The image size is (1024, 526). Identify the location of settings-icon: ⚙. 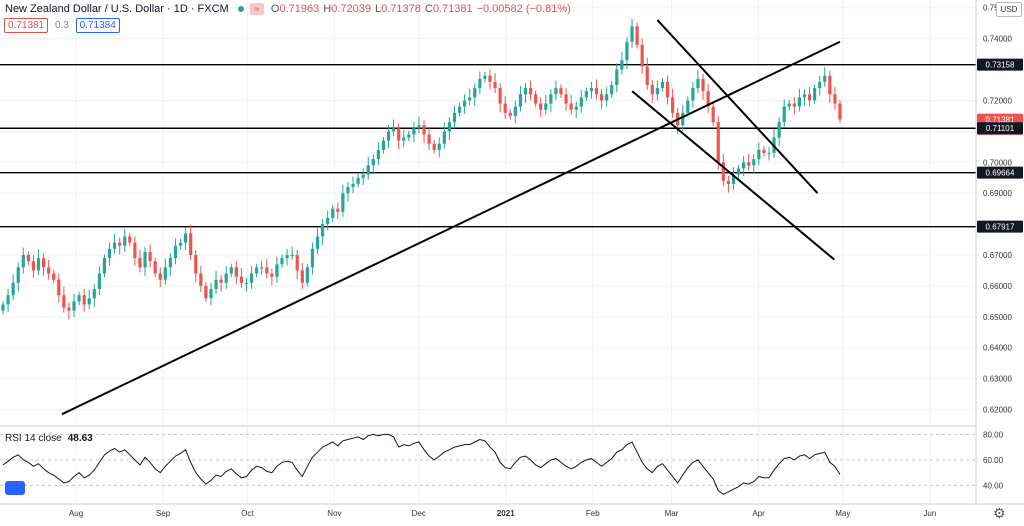
(999, 513).